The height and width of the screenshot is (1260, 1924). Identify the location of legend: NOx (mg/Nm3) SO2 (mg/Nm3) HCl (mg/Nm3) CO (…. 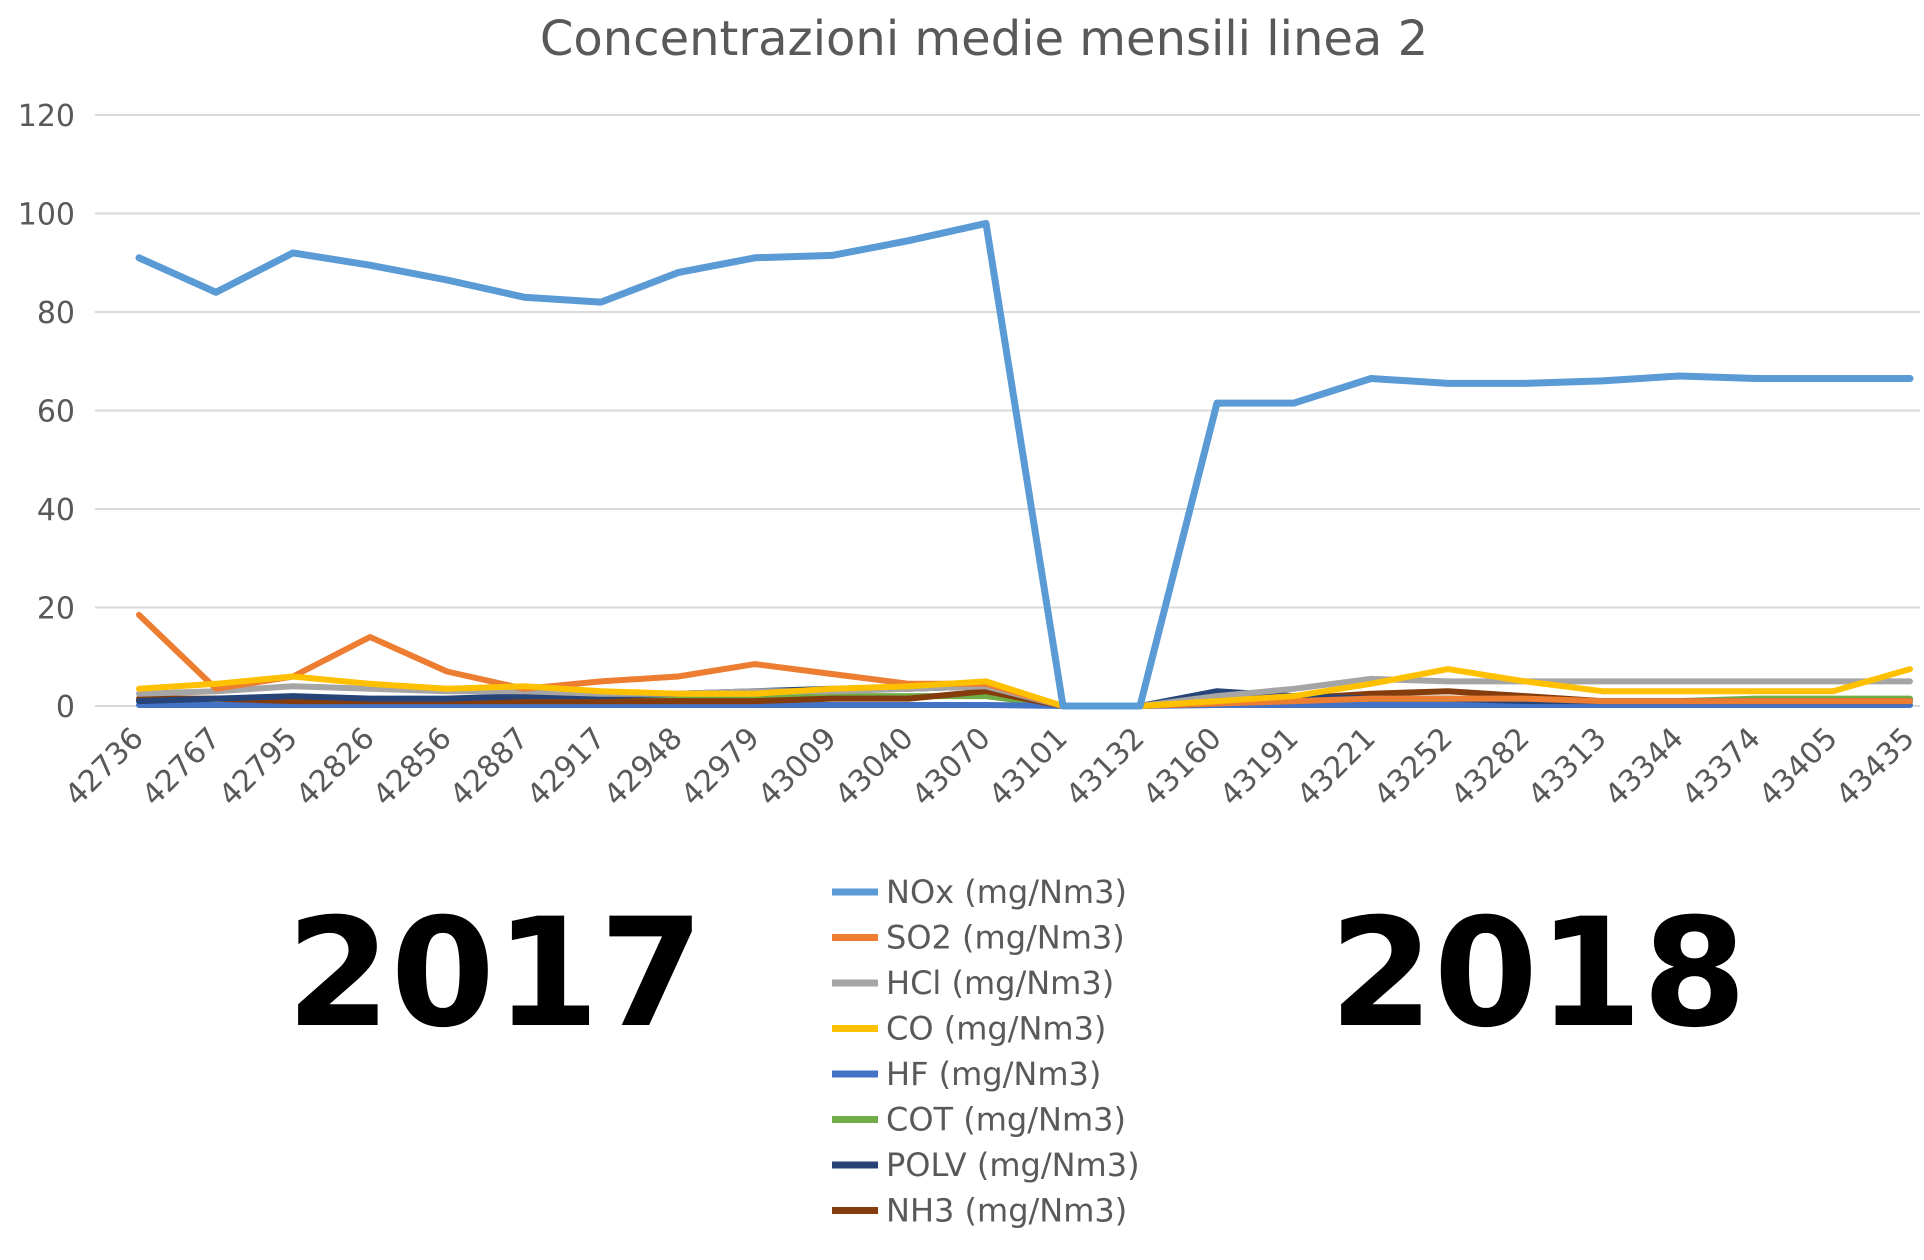
(986, 1051).